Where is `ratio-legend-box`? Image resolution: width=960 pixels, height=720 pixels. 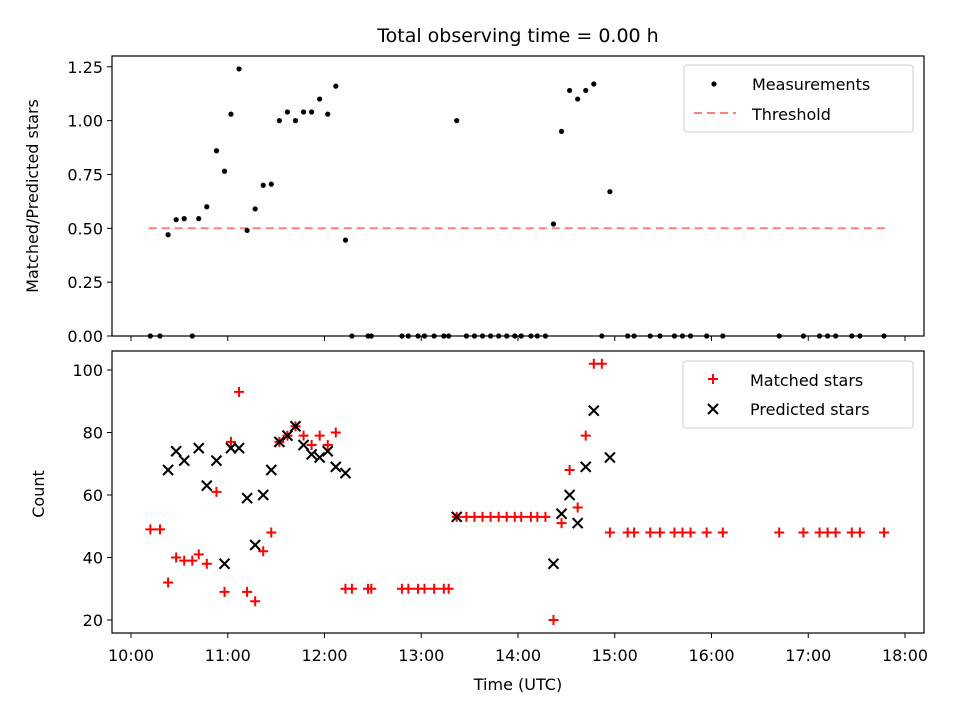
ratio-legend-box is located at coordinates (798, 98).